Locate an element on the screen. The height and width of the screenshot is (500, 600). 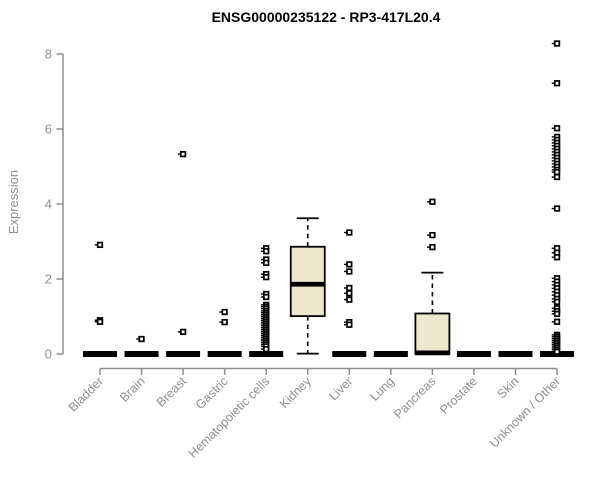
boxplot-kidney is located at coordinates (307, 286).